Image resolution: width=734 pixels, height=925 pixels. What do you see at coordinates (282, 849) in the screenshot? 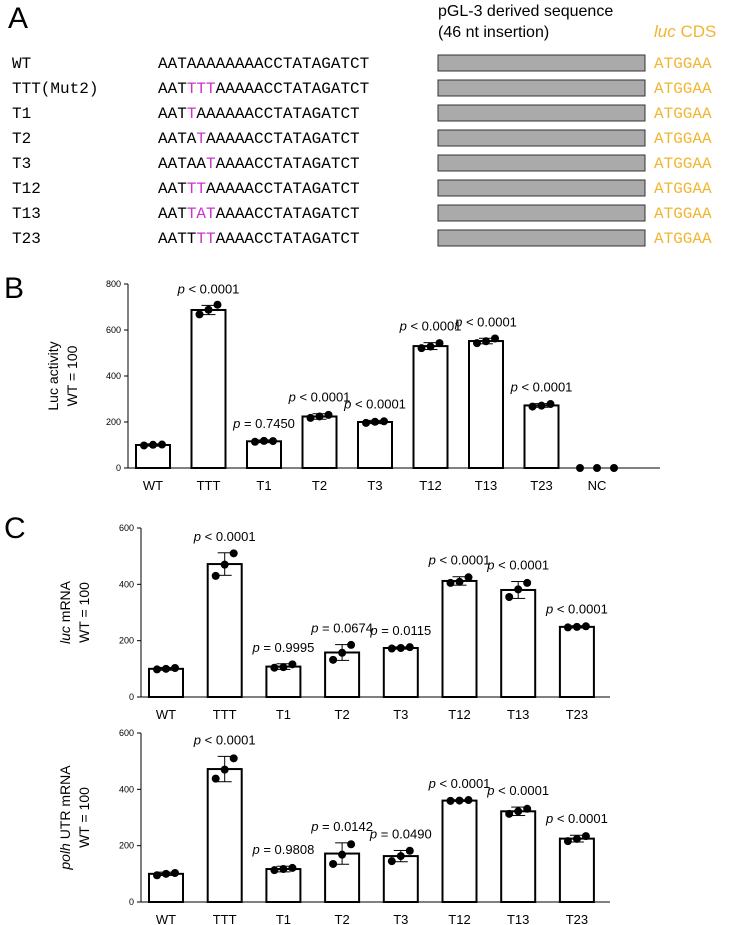
I see `p-value-label: p = 0.9808` at bounding box center [282, 849].